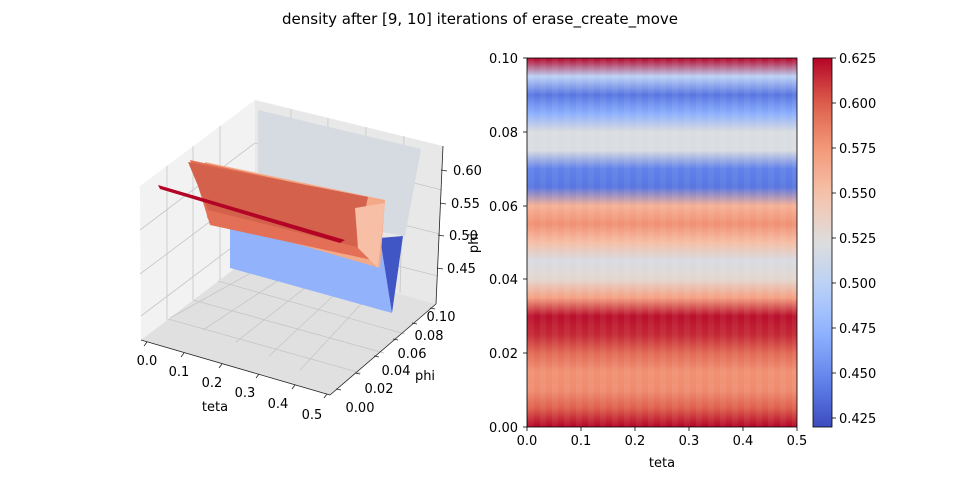 The width and height of the screenshot is (960, 480). What do you see at coordinates (379, 389) in the screenshot?
I see `y3d-tick-label: 0.02` at bounding box center [379, 389].